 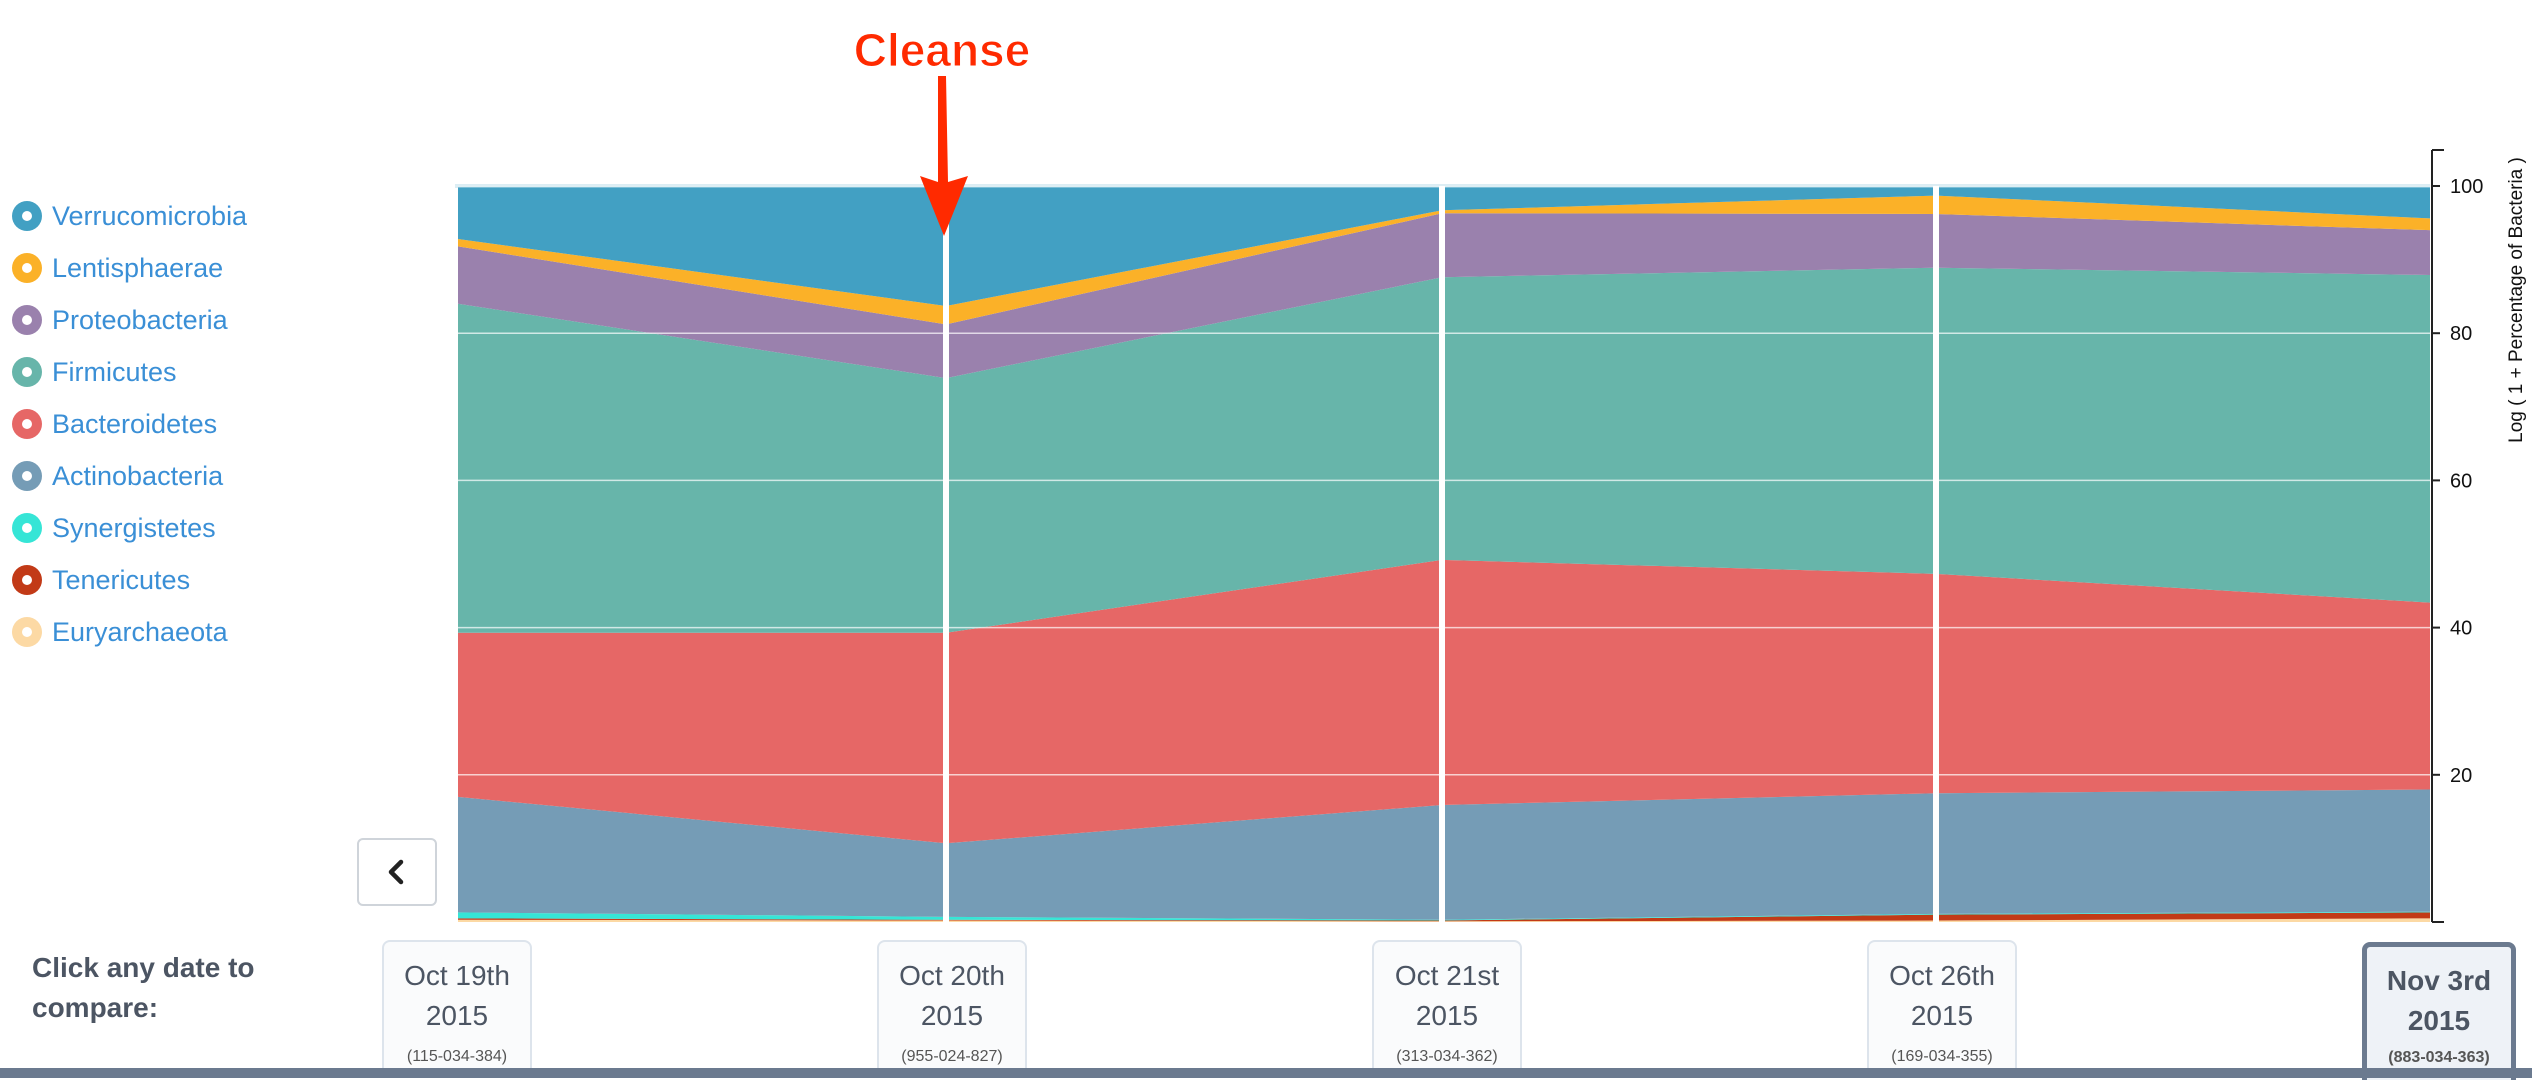 What do you see at coordinates (1942, 1056) in the screenshot?
I see `date-tab-sample-id: (169-034-355)` at bounding box center [1942, 1056].